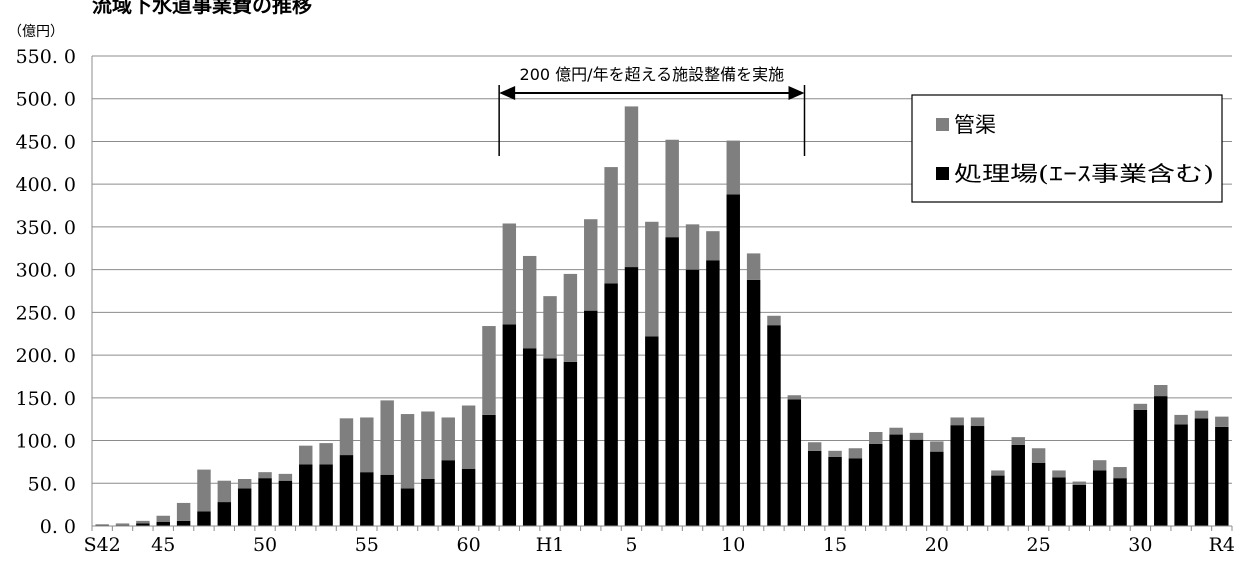  I want to click on x-tick-label: 55, so click(367, 545).